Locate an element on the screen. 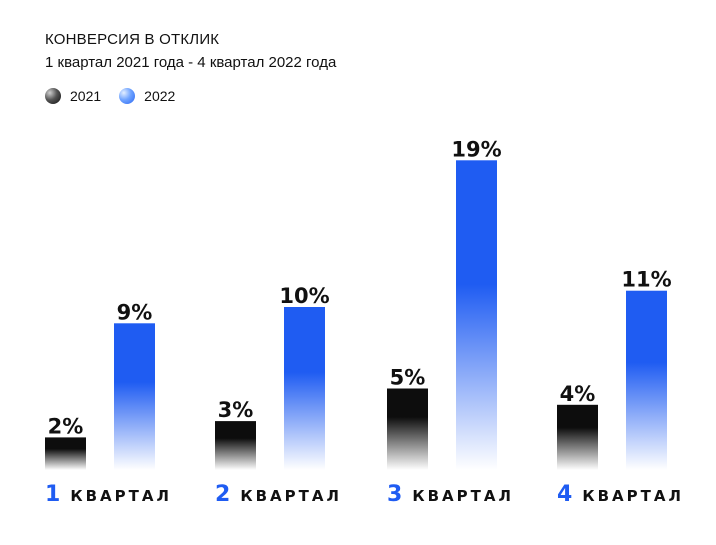 This screenshot has width=716, height=545. category-number-q3: 3 is located at coordinates (394, 494).